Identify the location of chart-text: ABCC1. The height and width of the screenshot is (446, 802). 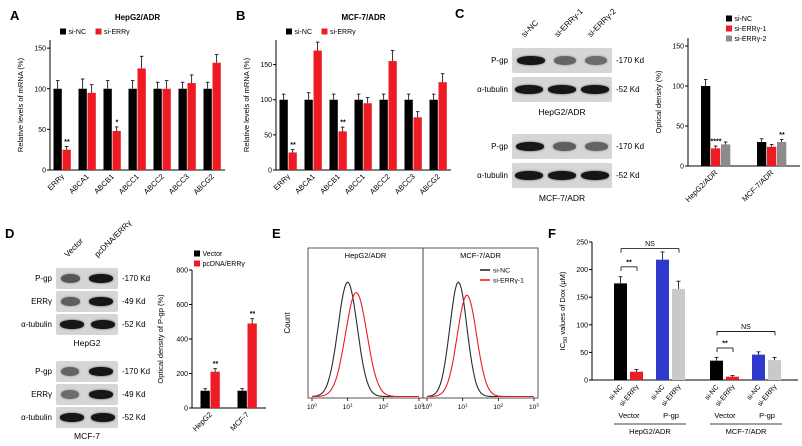
(129, 184).